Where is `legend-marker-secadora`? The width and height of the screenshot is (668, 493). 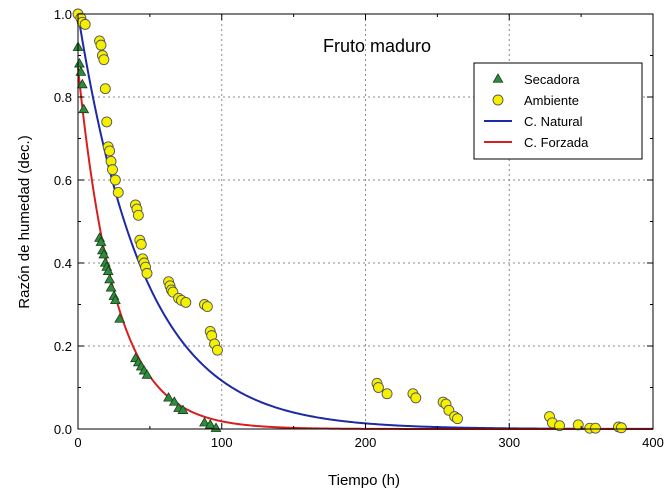 legend-marker-secadora is located at coordinates (498, 78).